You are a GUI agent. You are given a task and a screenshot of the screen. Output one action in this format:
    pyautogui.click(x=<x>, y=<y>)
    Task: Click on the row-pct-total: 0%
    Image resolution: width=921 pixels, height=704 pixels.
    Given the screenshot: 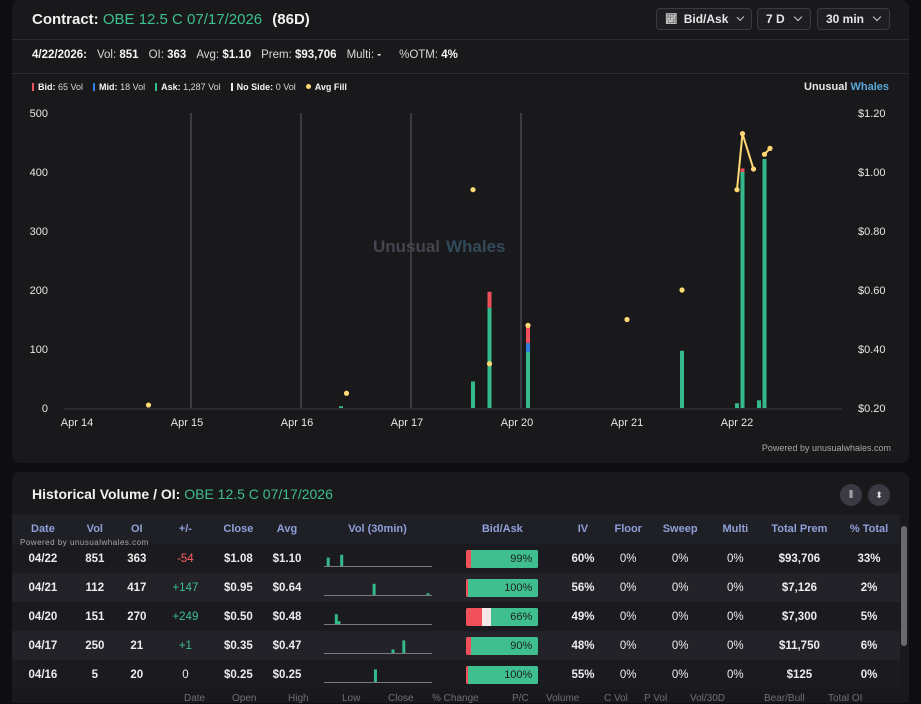 What is the action you would take?
    pyautogui.click(x=869, y=674)
    